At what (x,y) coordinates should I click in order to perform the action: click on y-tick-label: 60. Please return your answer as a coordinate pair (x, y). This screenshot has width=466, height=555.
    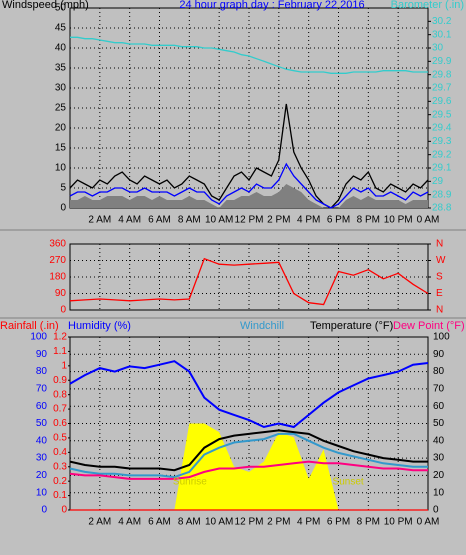
    Looking at the image, I should click on (42, 406).